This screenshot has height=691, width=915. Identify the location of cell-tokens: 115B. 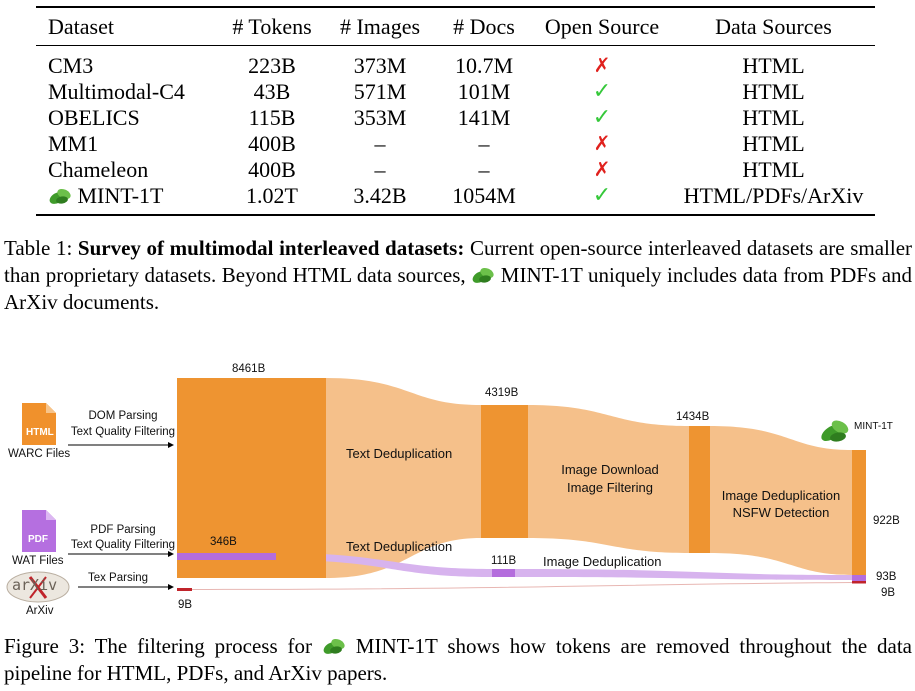
(272, 117).